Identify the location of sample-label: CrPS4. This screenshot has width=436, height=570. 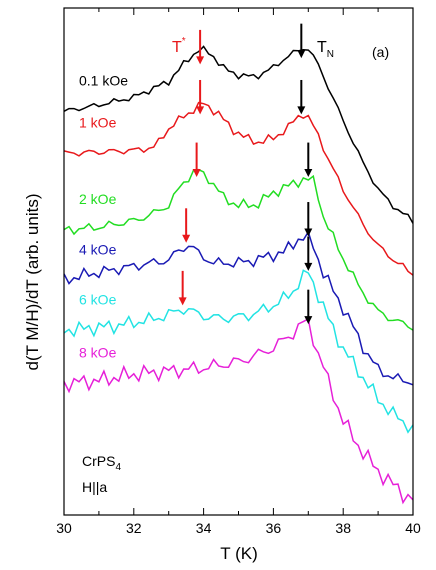
(101, 463).